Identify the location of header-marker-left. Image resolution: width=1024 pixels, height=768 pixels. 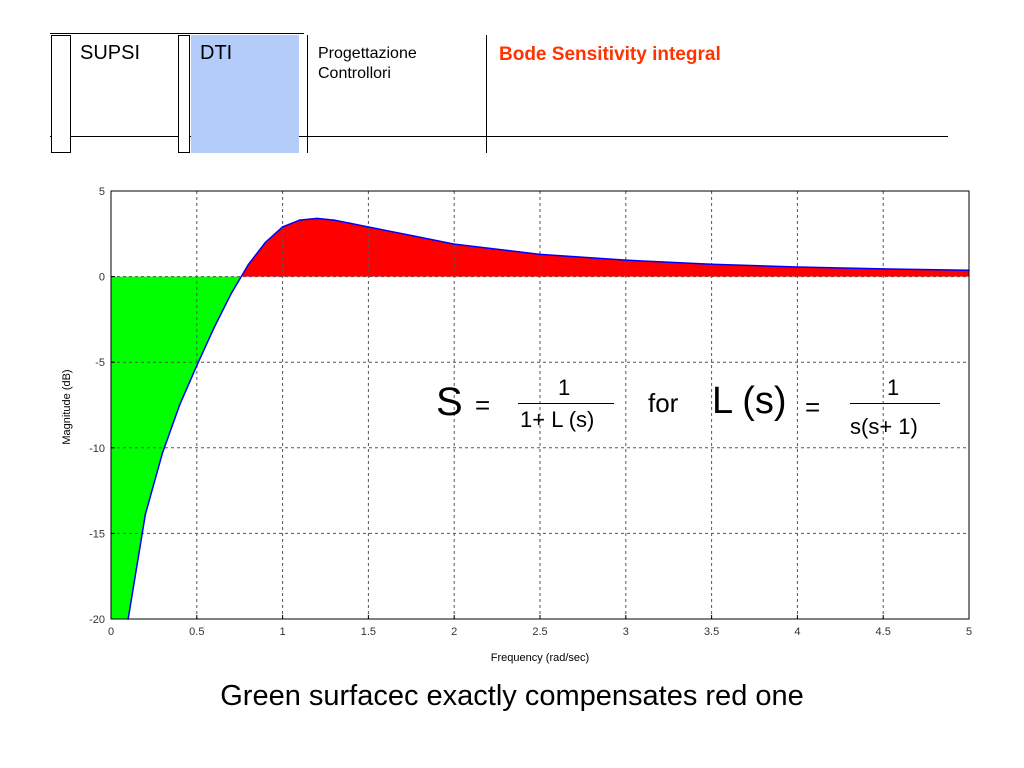
(61, 94).